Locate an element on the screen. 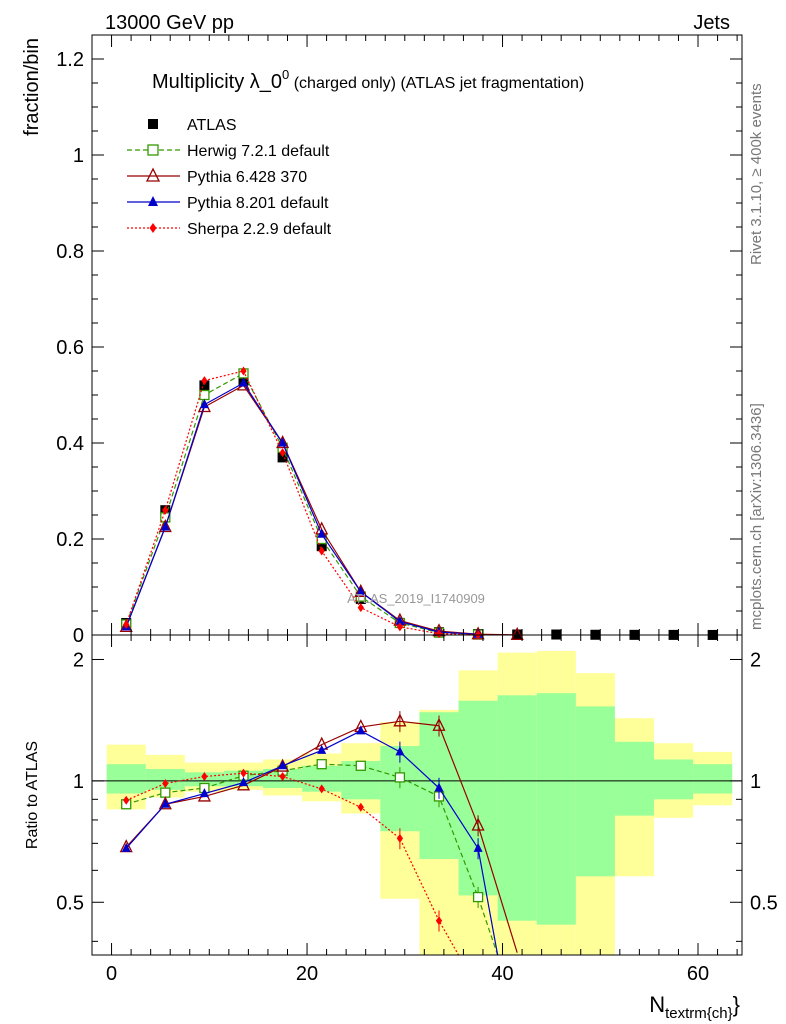 The image size is (786, 1024). y-tick-label: 0.4 is located at coordinates (70, 444).